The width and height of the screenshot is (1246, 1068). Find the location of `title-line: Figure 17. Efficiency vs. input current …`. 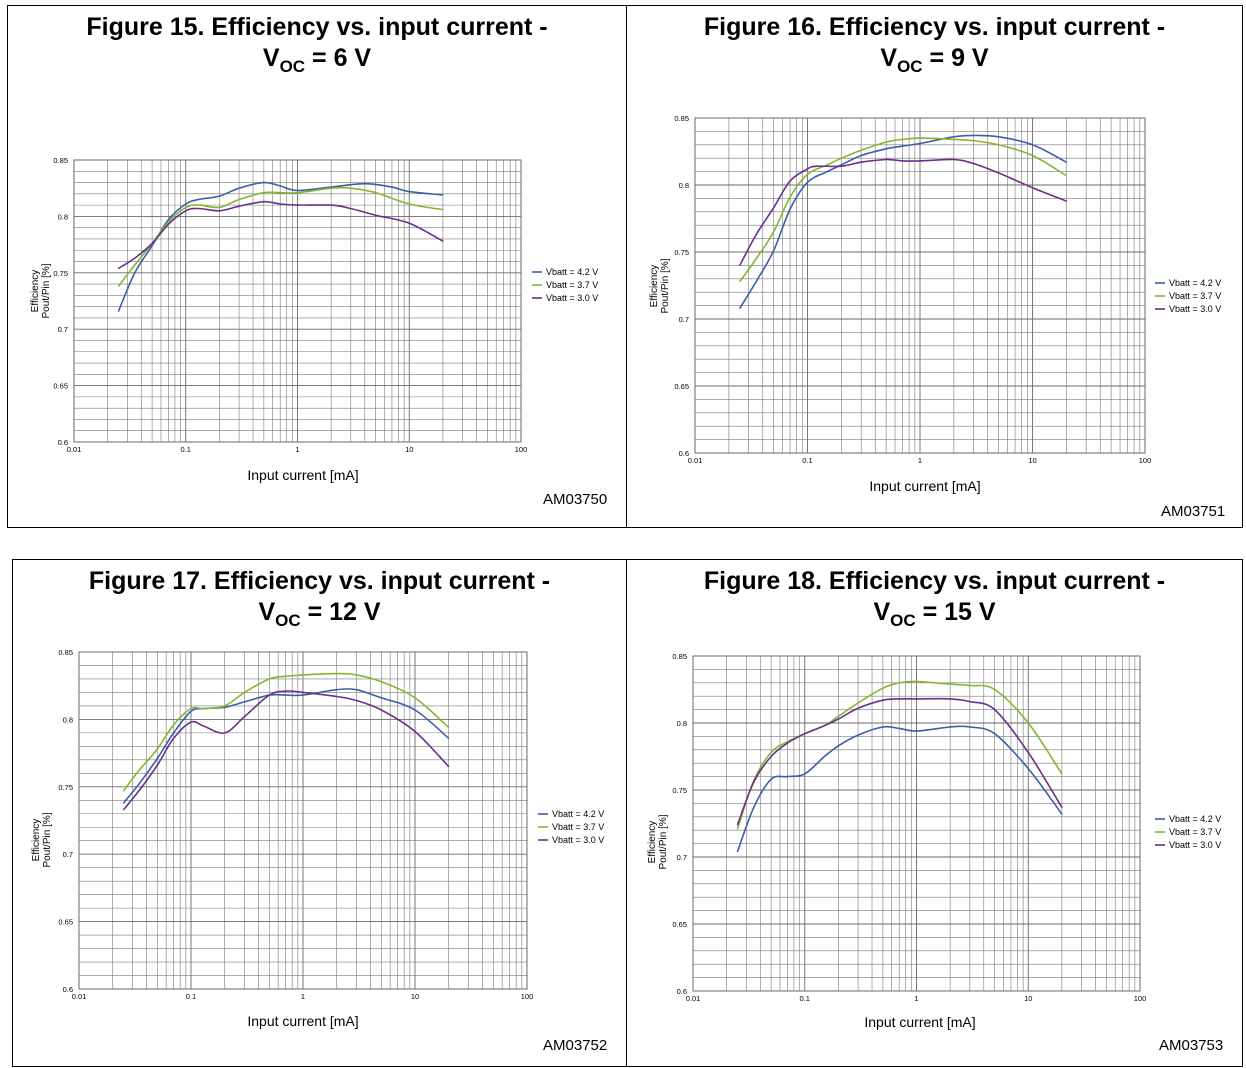

title-line: Figure 17. Efficiency vs. input current … is located at coordinates (319, 581).